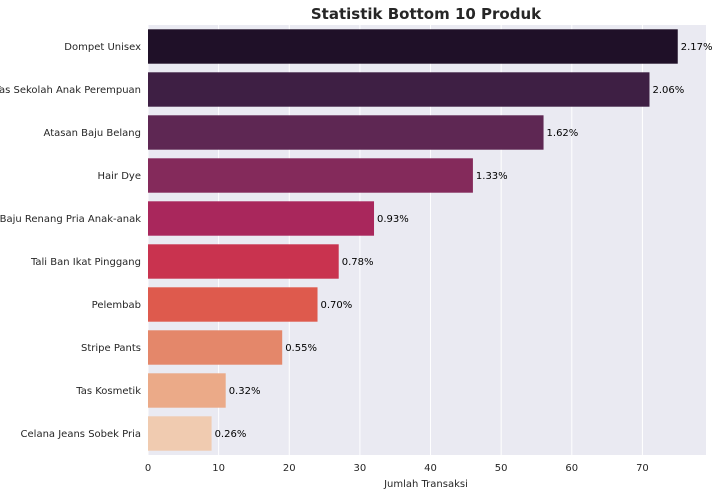  What do you see at coordinates (108, 391) in the screenshot?
I see `category-label: Tas Kosmetik` at bounding box center [108, 391].